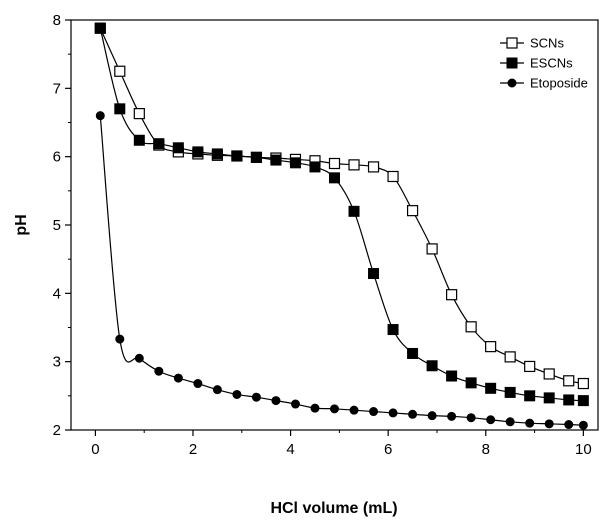  I want to click on y-tick-label: 2, so click(57, 430).